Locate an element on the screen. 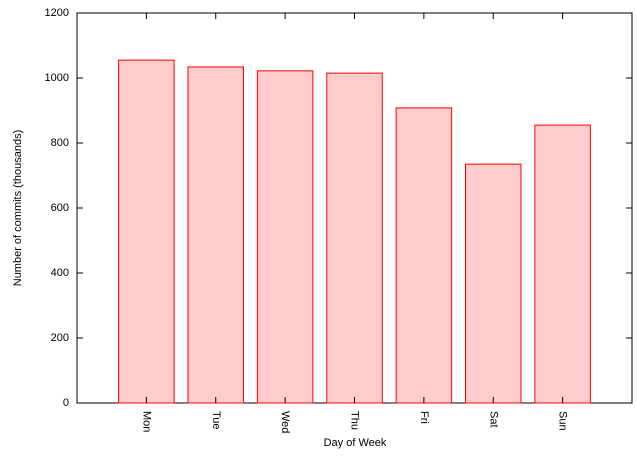  y-tick-label: 0 is located at coordinates (66, 403).